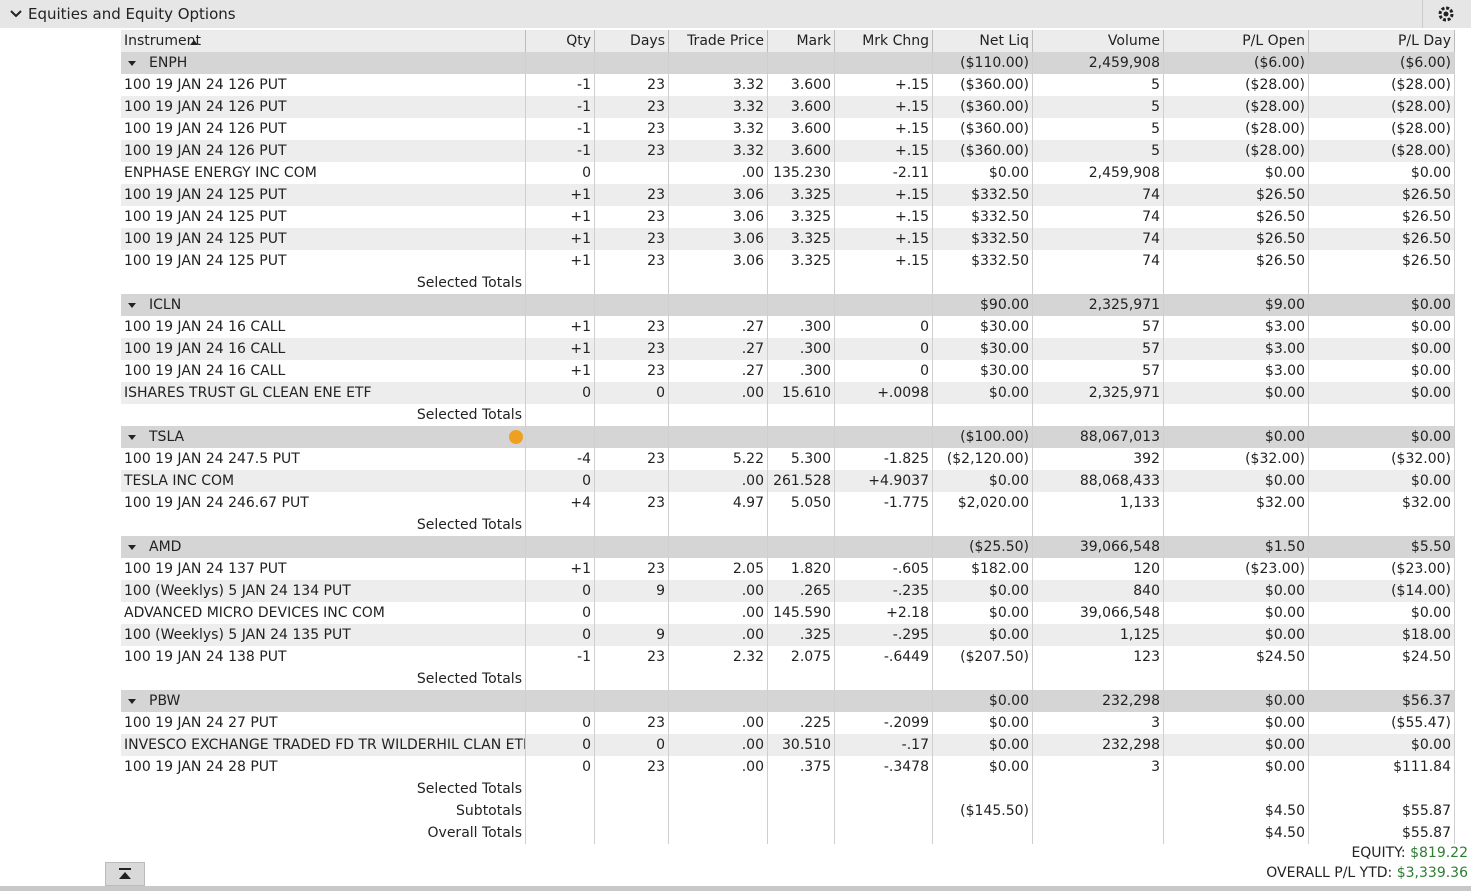  What do you see at coordinates (560, 41) in the screenshot?
I see `column-header: Qty` at bounding box center [560, 41].